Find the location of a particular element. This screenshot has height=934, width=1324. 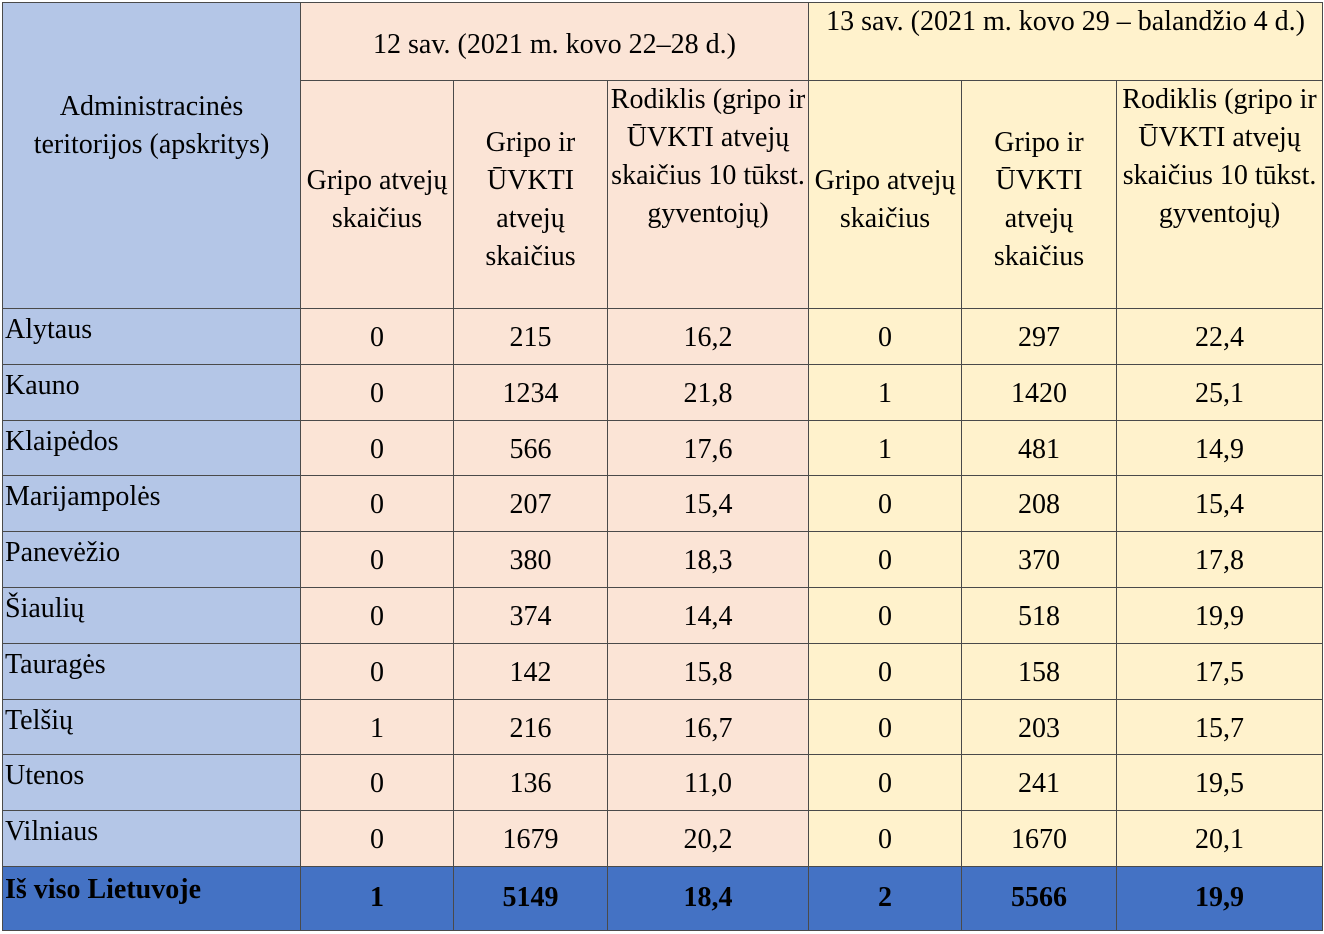

table-row: Utenos 0 136 11,0 0 241 19,5 is located at coordinates (663, 783).